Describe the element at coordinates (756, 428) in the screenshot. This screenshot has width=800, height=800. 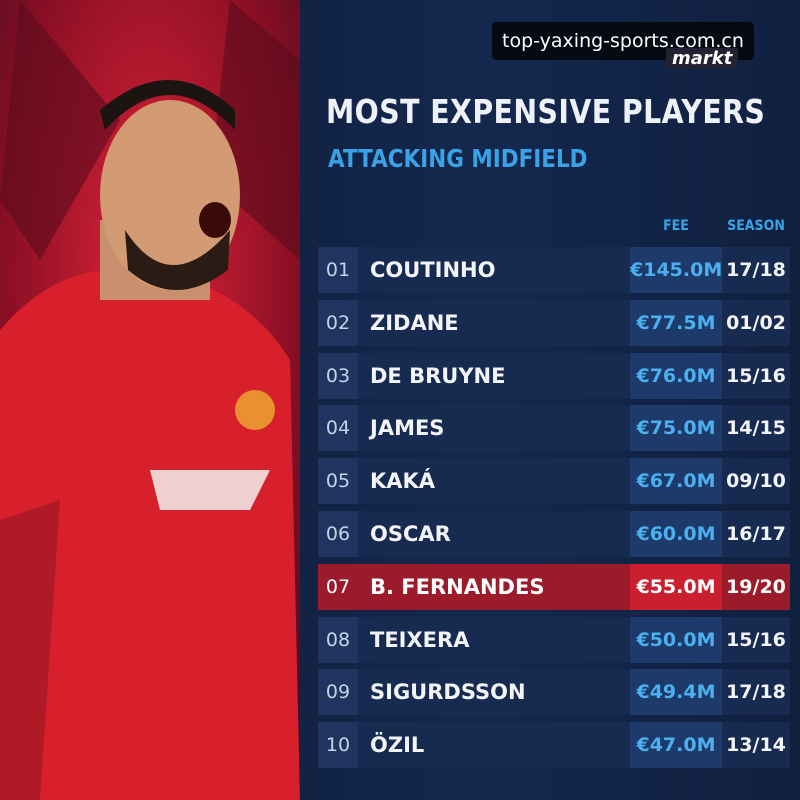
I see `season: 14/15` at that location.